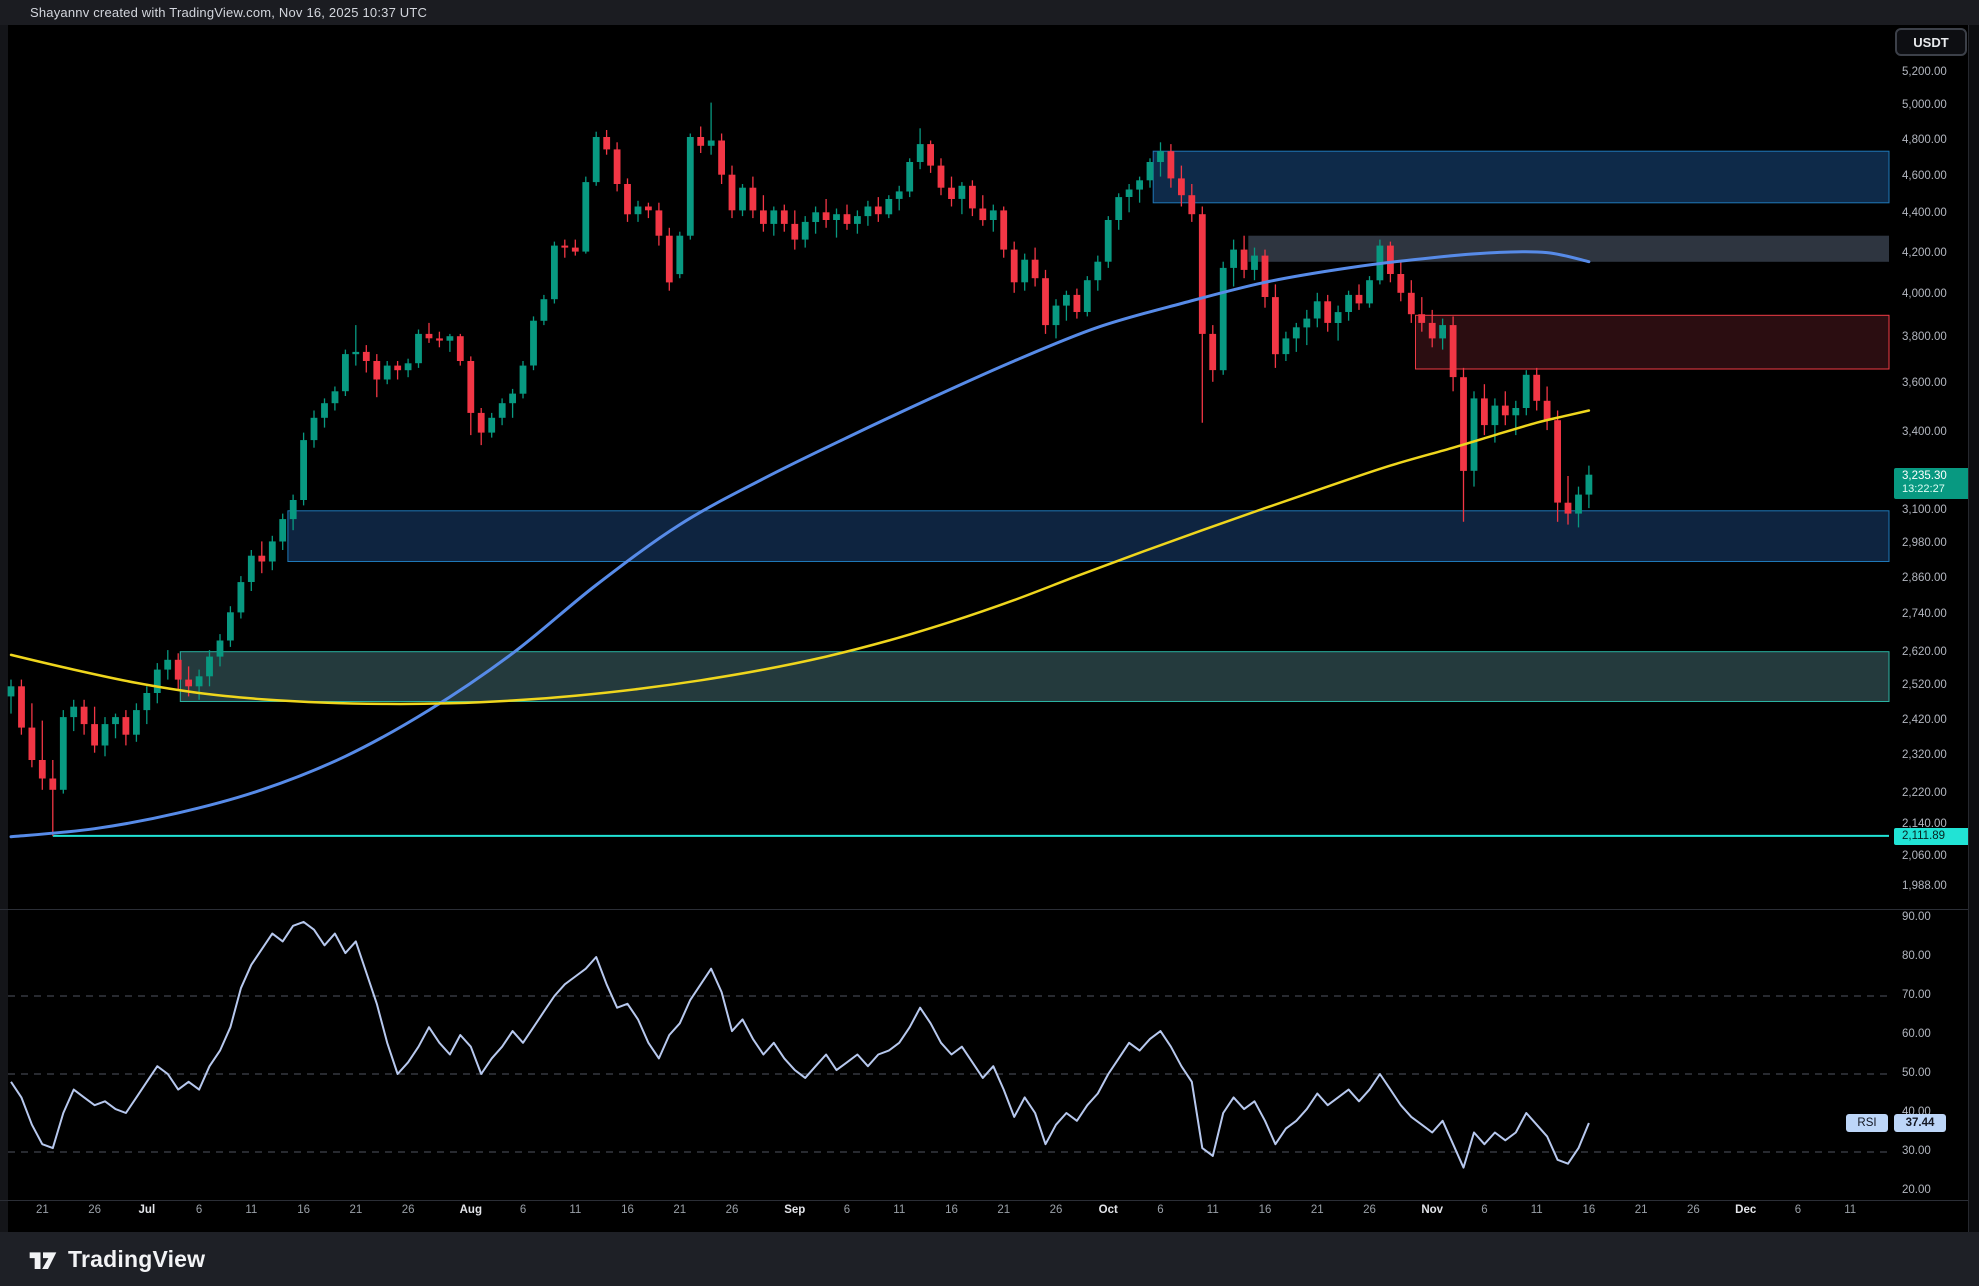 The image size is (1979, 1286). Describe the element at coordinates (199, 1210) in the screenshot. I see `time-label-day: 6` at that location.